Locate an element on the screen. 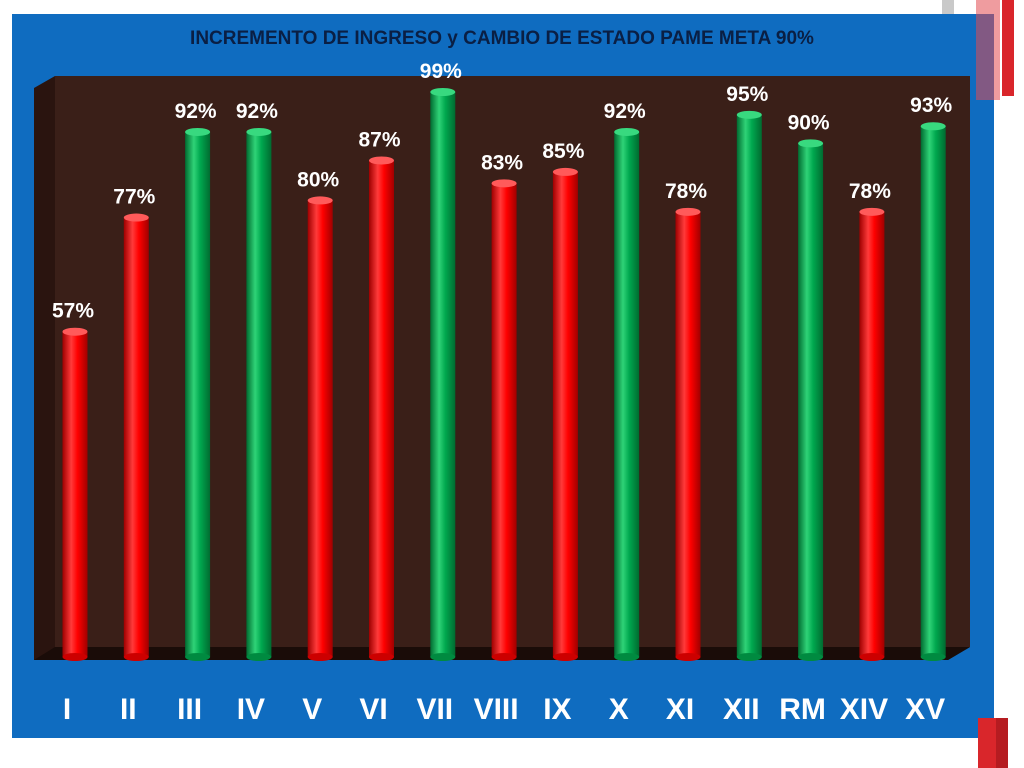 The height and width of the screenshot is (768, 1024). bar-V is located at coordinates (320, 428).